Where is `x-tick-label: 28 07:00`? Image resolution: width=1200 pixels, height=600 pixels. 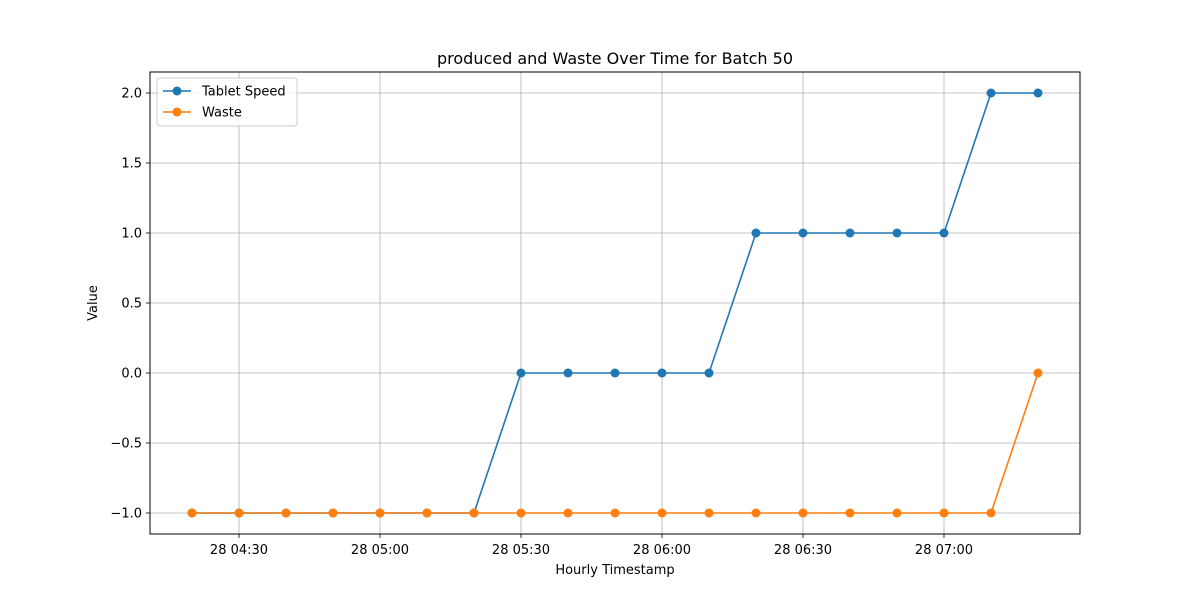 x-tick-label: 28 07:00 is located at coordinates (944, 550).